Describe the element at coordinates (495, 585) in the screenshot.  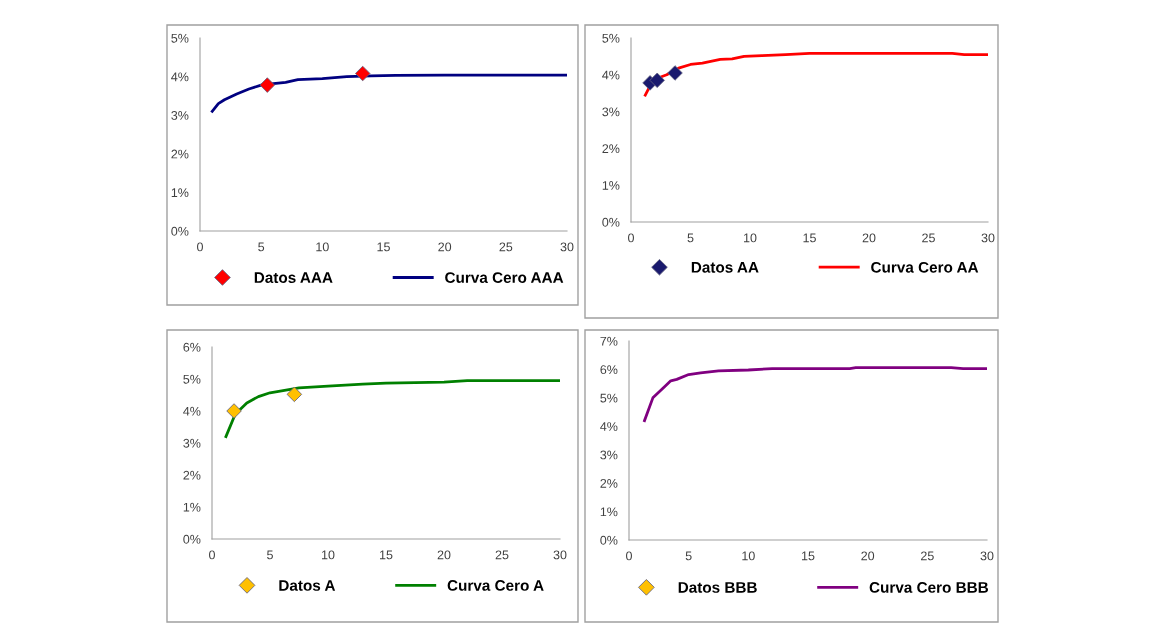
I see `legend-label: Curva Cero A` at that location.